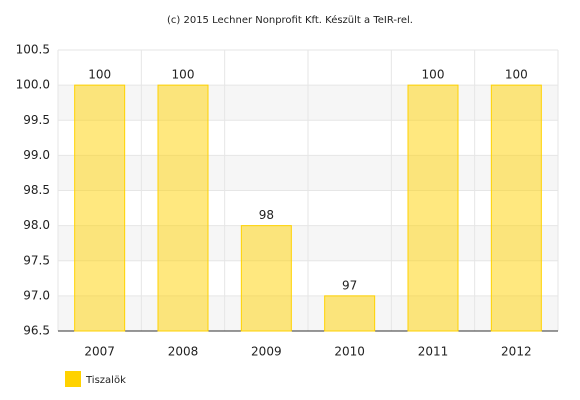 Image resolution: width=580 pixels, height=400 pixels. I want to click on y-tick-label: 100.0, so click(33, 85).